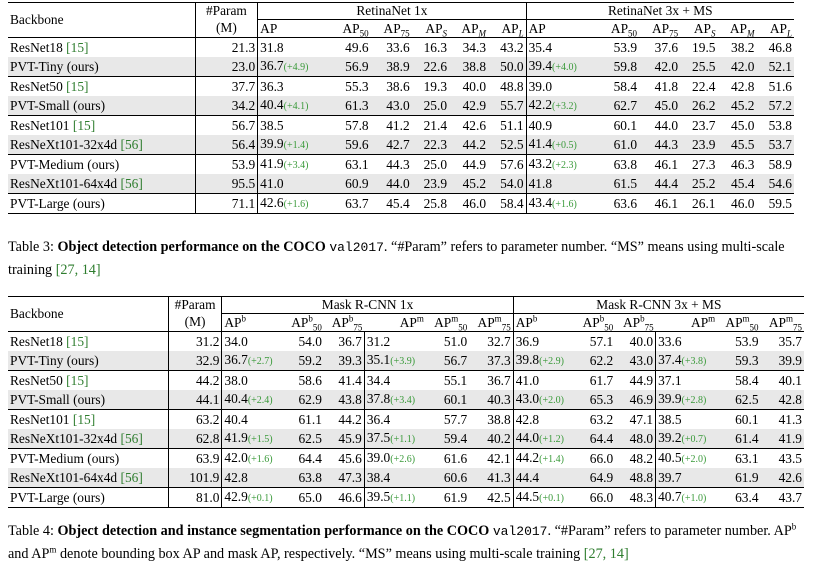  I want to click on metric-value: 61.7, so click(595, 380).